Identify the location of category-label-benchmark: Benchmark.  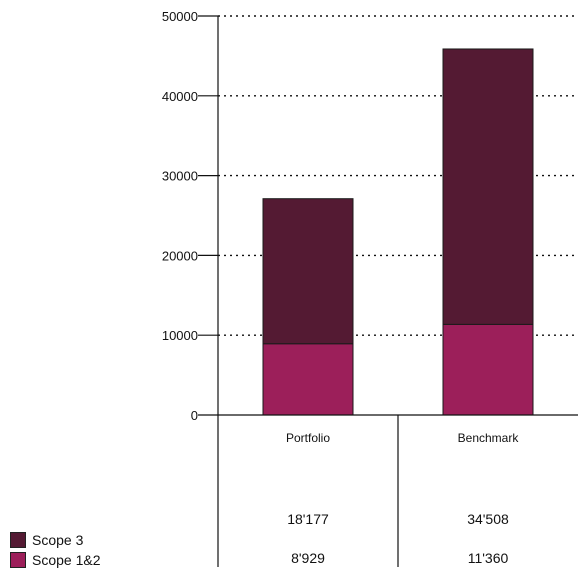
(489, 438).